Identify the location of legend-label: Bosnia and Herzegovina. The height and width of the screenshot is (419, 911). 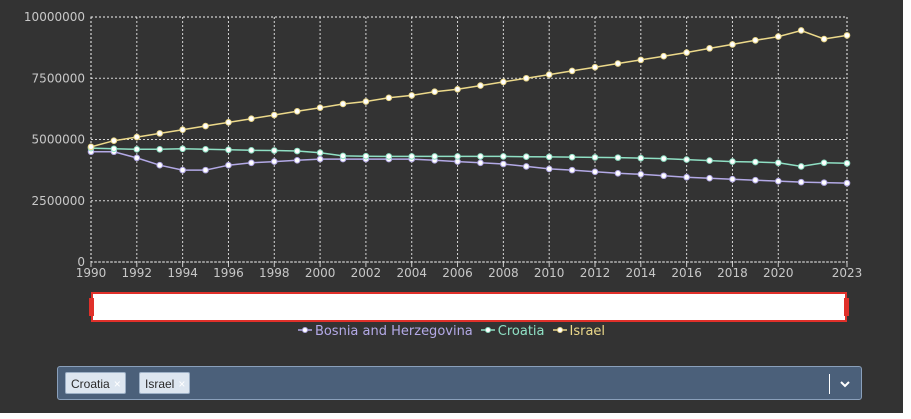
(393, 331).